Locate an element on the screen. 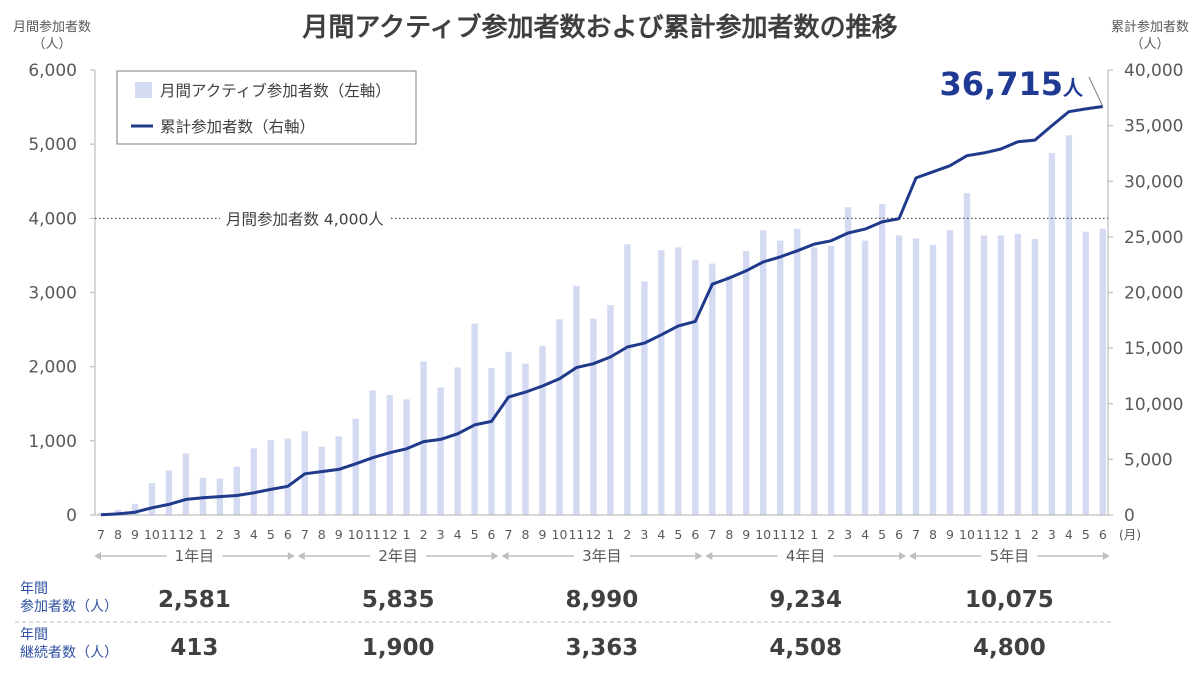 This screenshot has width=1200, height=674. annual-participants-value: 8,990 is located at coordinates (602, 600).